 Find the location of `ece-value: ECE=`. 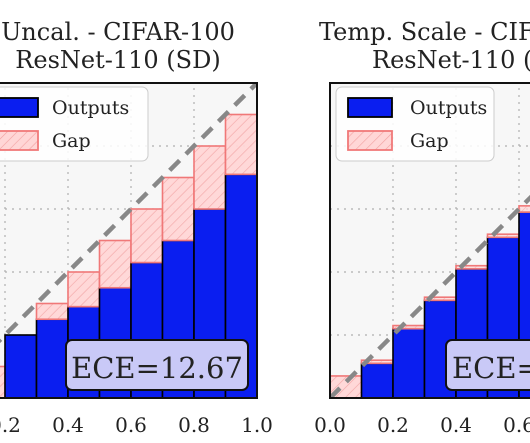

ece-value: ECE= is located at coordinates (491, 368).